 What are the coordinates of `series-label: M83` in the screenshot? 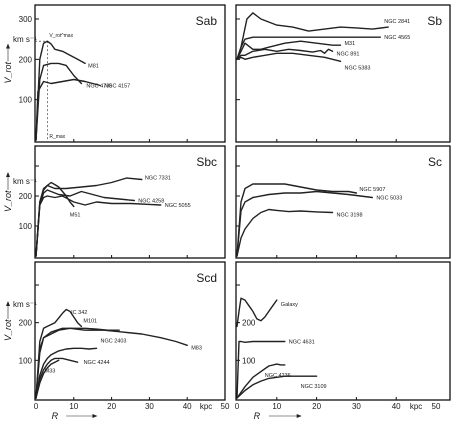 It's located at (196, 348).